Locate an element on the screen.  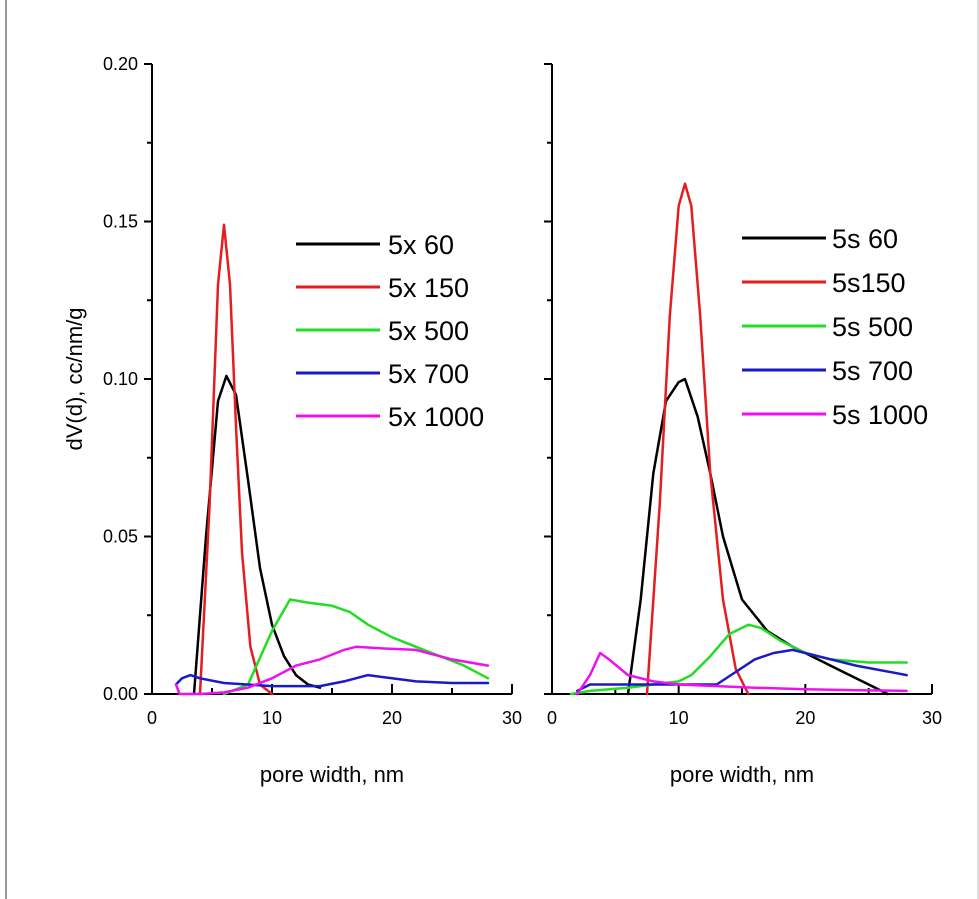
legend-label: 5s 500 is located at coordinates (872, 327).